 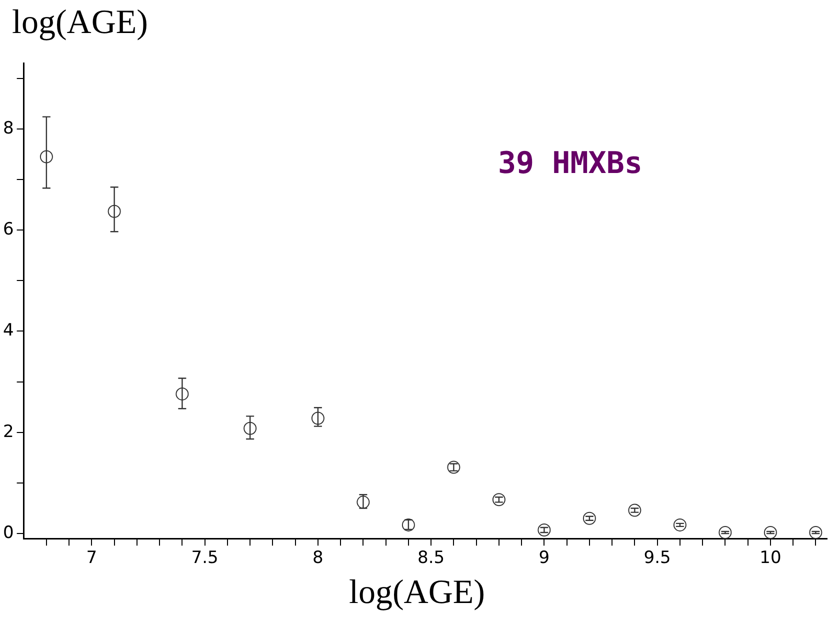 I want to click on y-tick-label: 2, so click(x=8, y=432).